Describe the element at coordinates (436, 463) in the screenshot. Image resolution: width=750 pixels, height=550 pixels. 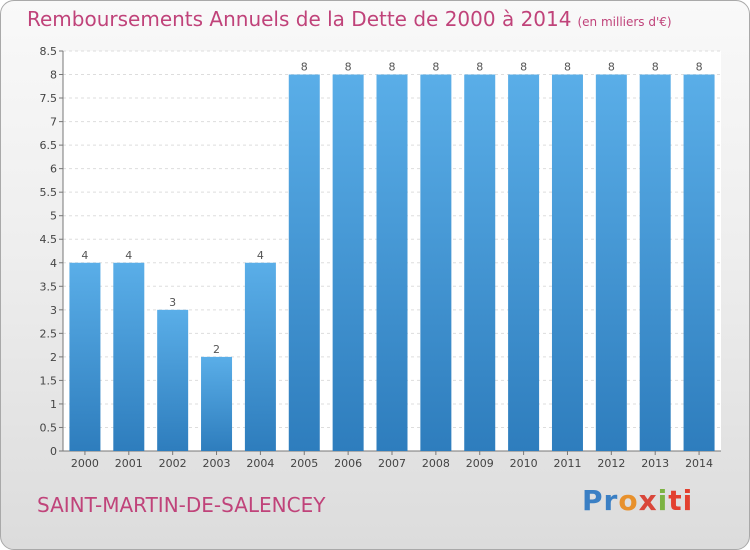
I see `x-tick-label: 2008` at that location.